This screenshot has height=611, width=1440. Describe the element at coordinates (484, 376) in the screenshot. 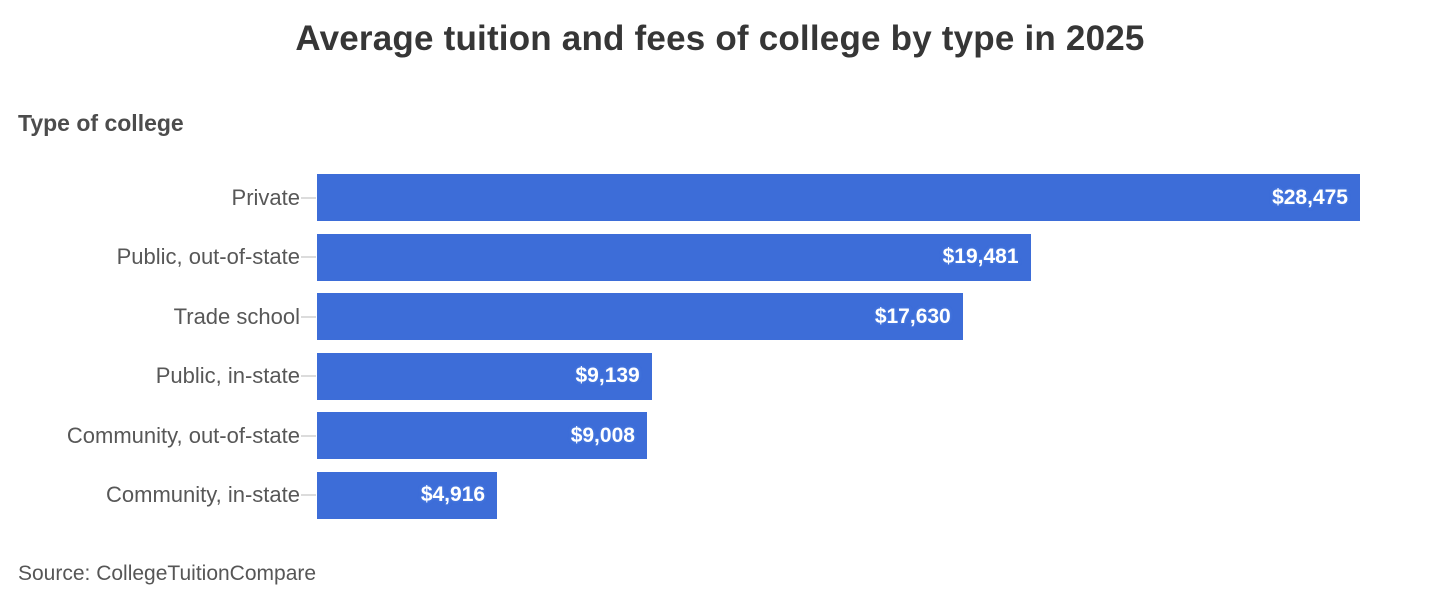

I see `bar: $9,139` at that location.